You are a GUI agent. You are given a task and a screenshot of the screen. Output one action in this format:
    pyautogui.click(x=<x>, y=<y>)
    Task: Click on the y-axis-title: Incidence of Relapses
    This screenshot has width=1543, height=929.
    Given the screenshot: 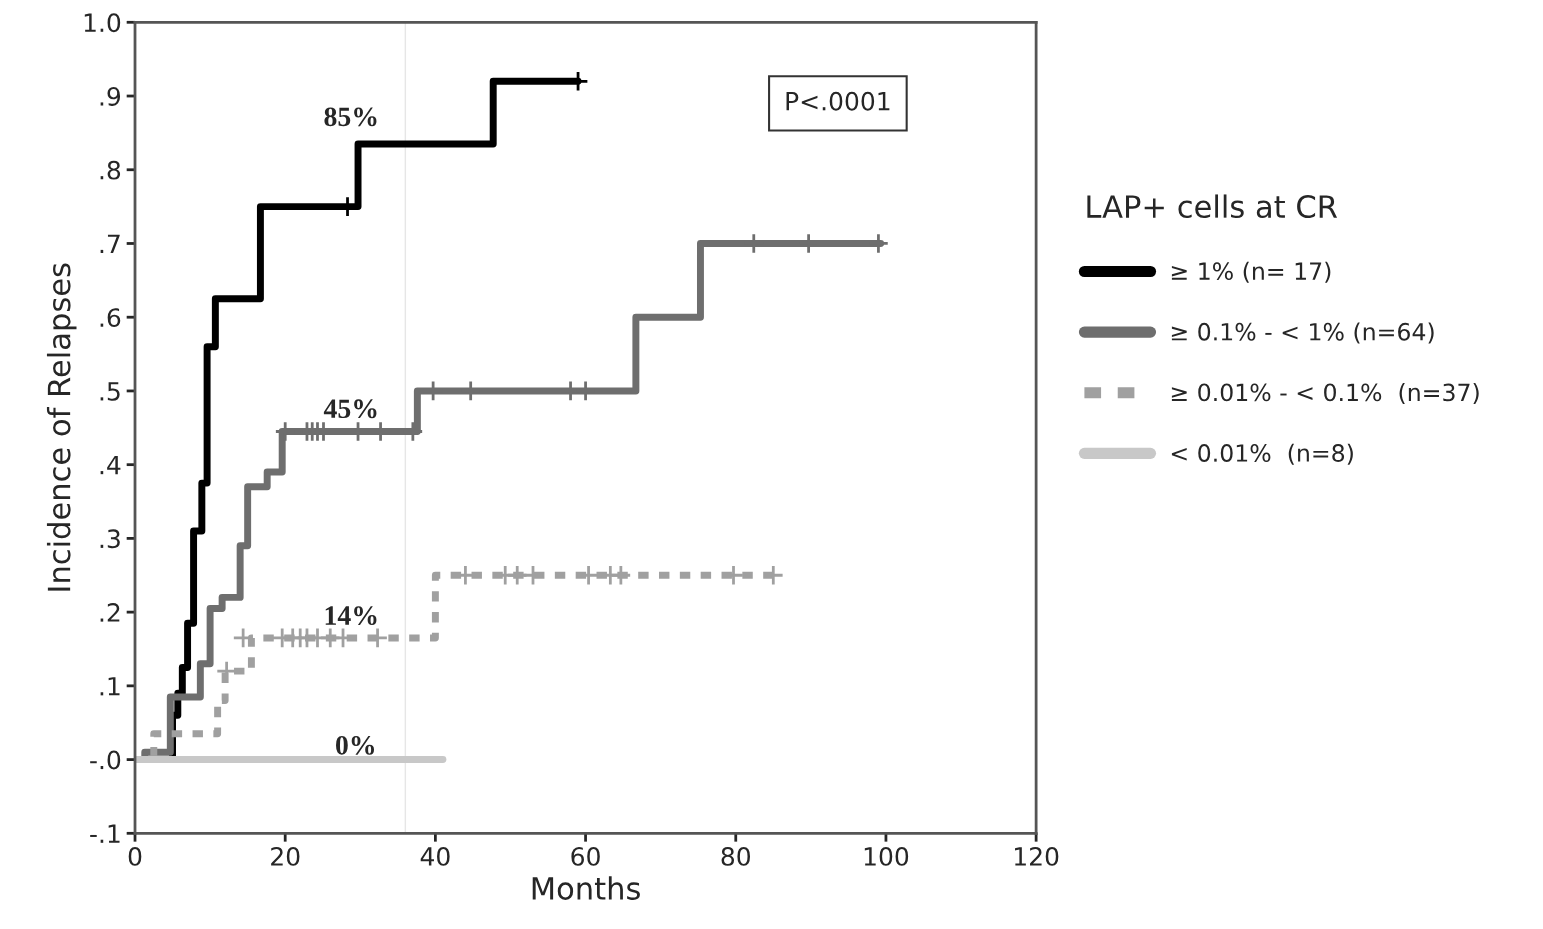 What is the action you would take?
    pyautogui.click(x=61, y=427)
    